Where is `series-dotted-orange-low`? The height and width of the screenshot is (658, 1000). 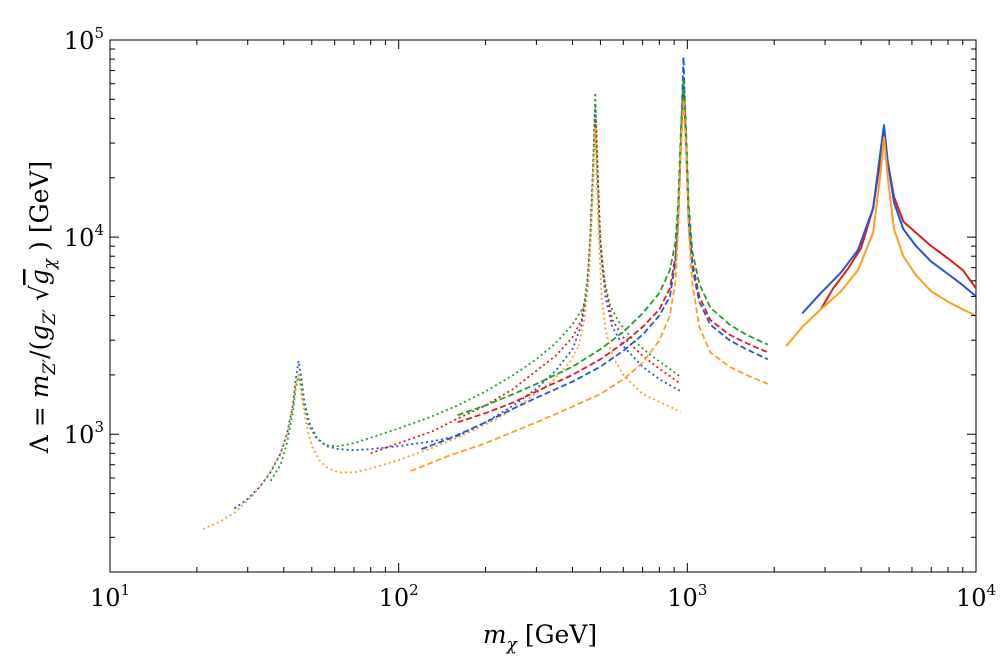
series-dotted-orange-low is located at coordinates (391, 437).